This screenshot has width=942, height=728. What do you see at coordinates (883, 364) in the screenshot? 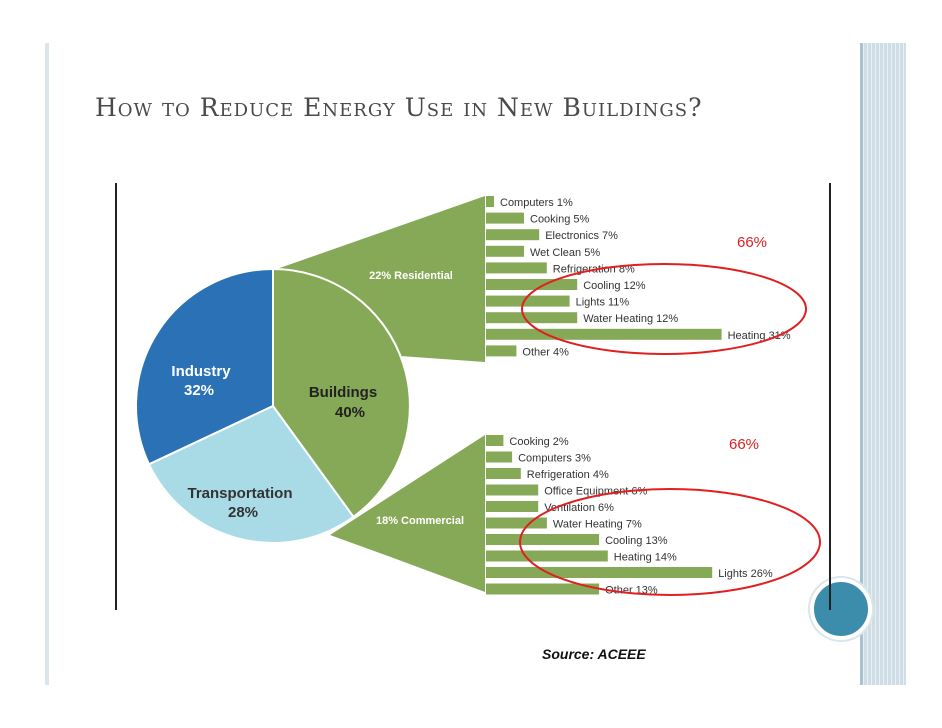
I see `right-decorative-band` at bounding box center [883, 364].